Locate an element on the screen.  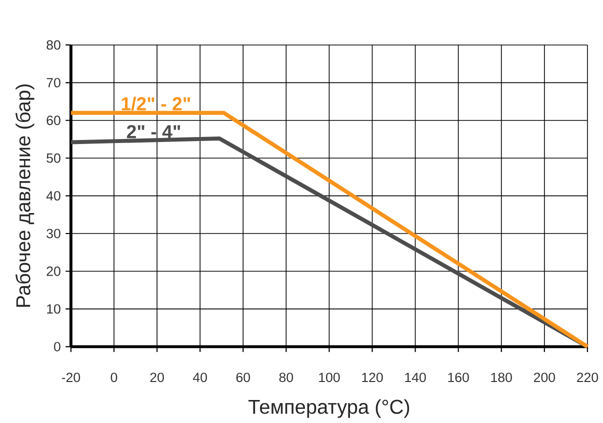
series-label: 2" - 4" is located at coordinates (153, 131).